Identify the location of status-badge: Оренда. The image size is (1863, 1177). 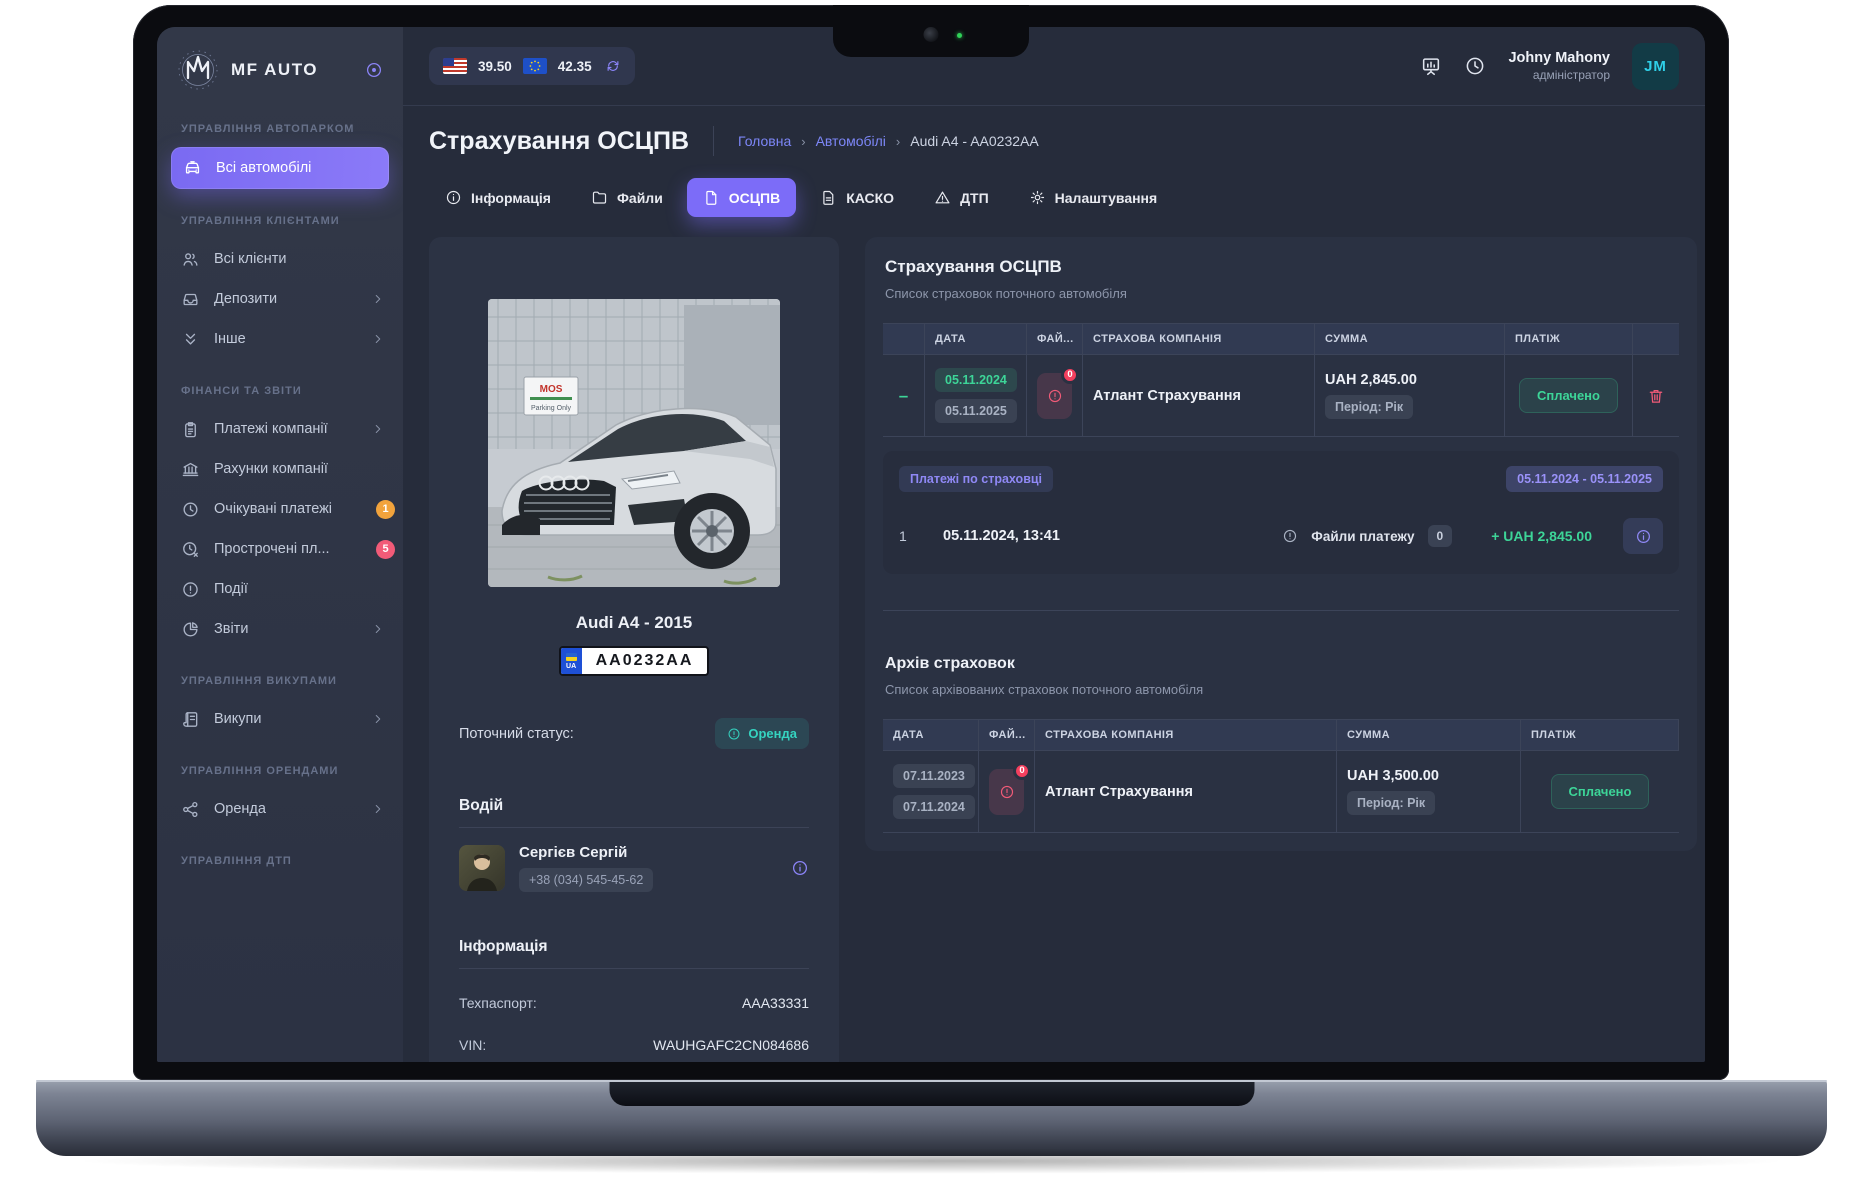
(762, 733).